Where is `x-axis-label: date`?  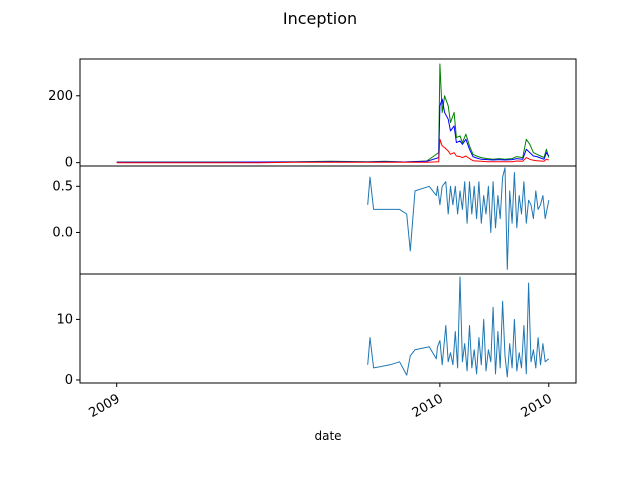
x-axis-label: date is located at coordinates (327, 436).